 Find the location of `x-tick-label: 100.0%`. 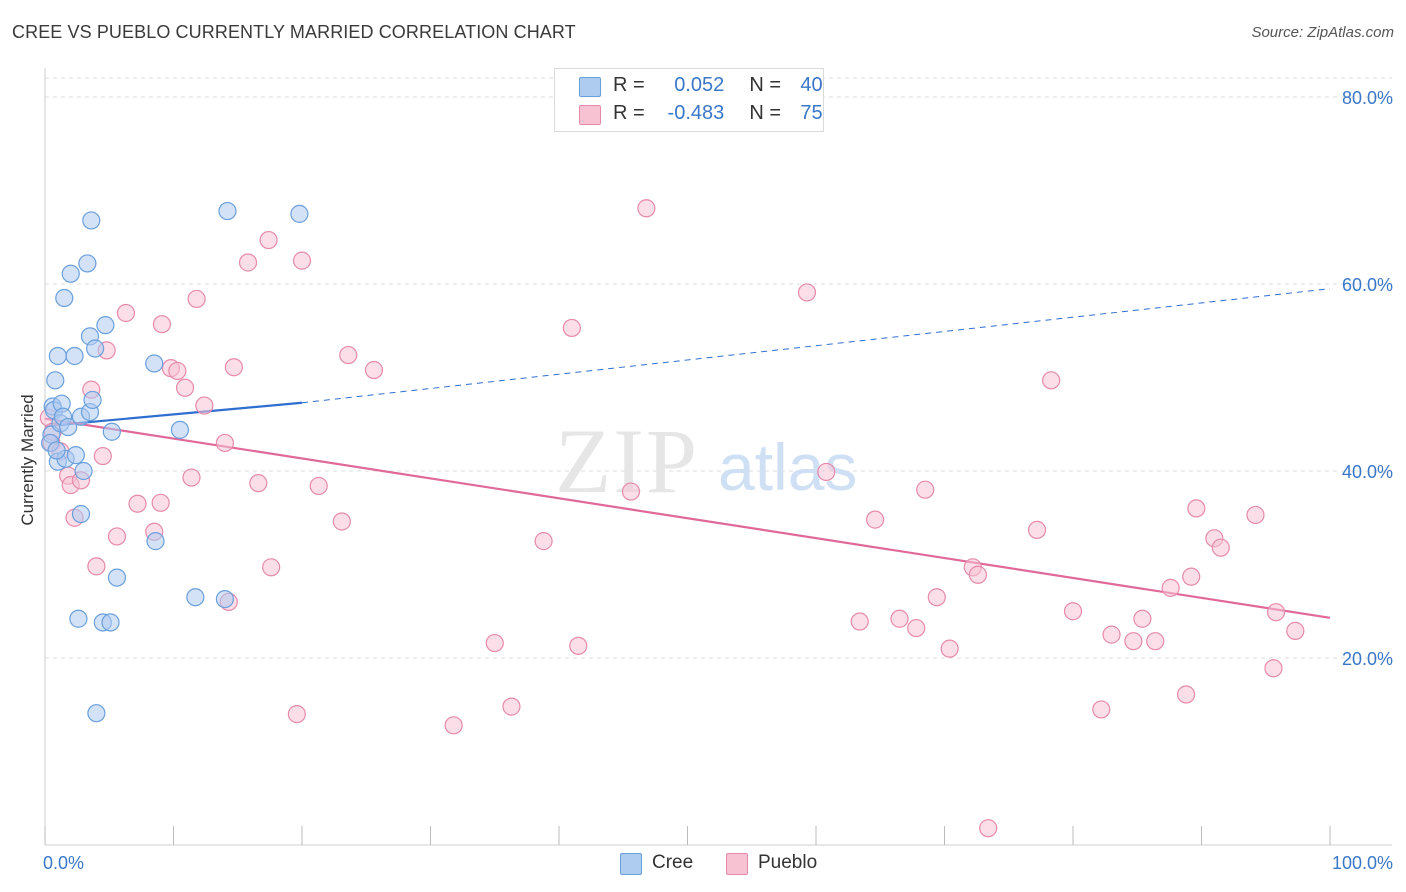

x-tick-label: 100.0% is located at coordinates (1362, 863).